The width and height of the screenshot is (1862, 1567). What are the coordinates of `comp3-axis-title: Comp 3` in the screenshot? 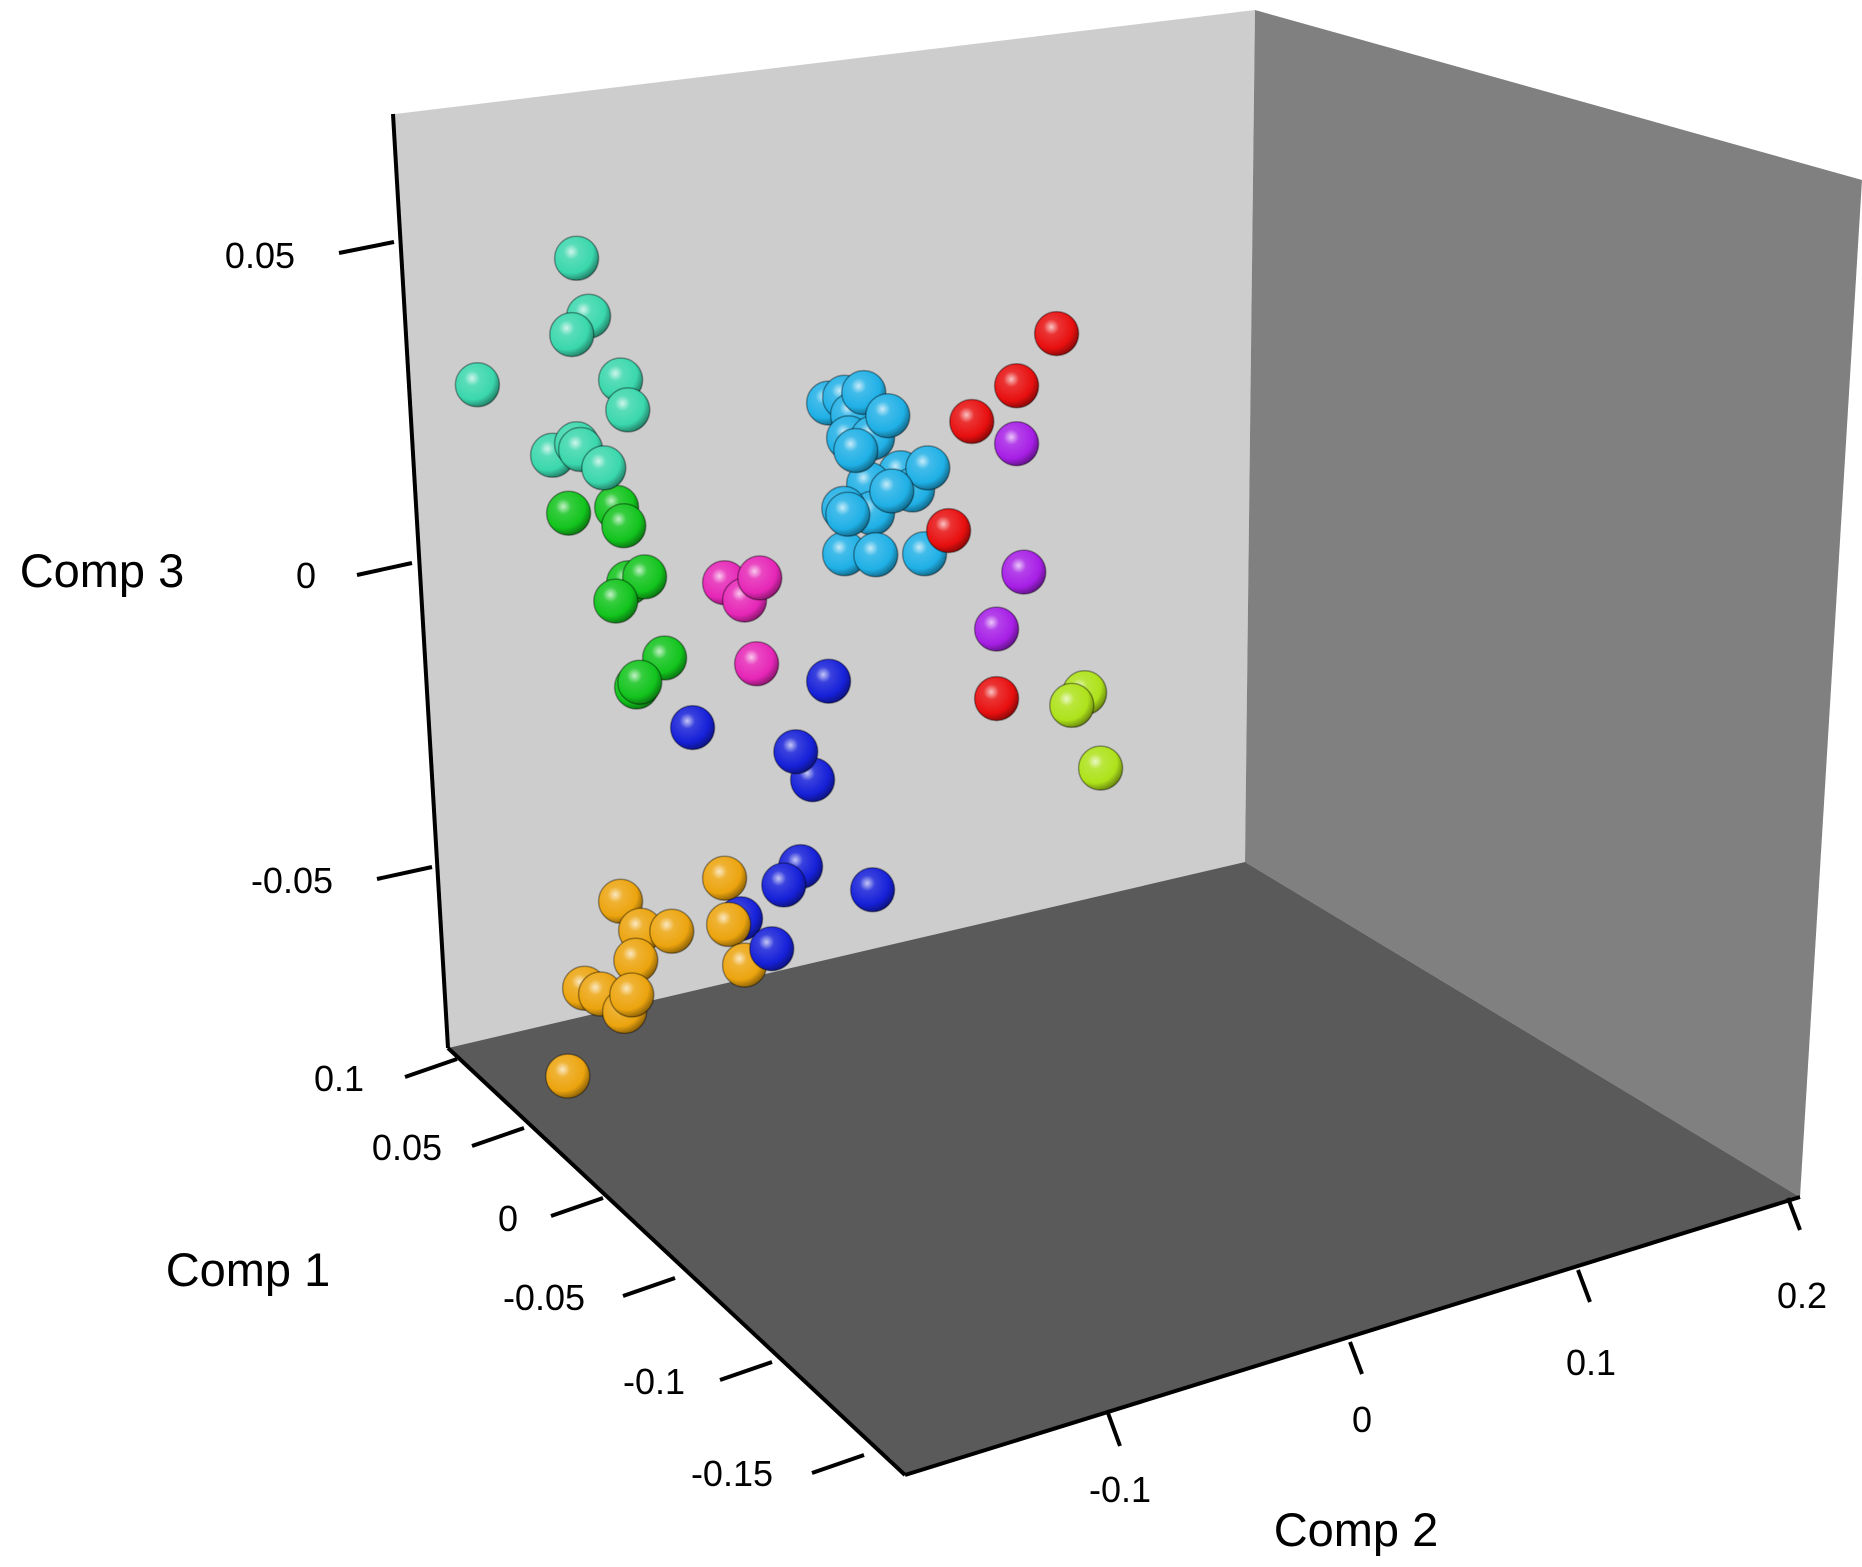 It's located at (102, 570).